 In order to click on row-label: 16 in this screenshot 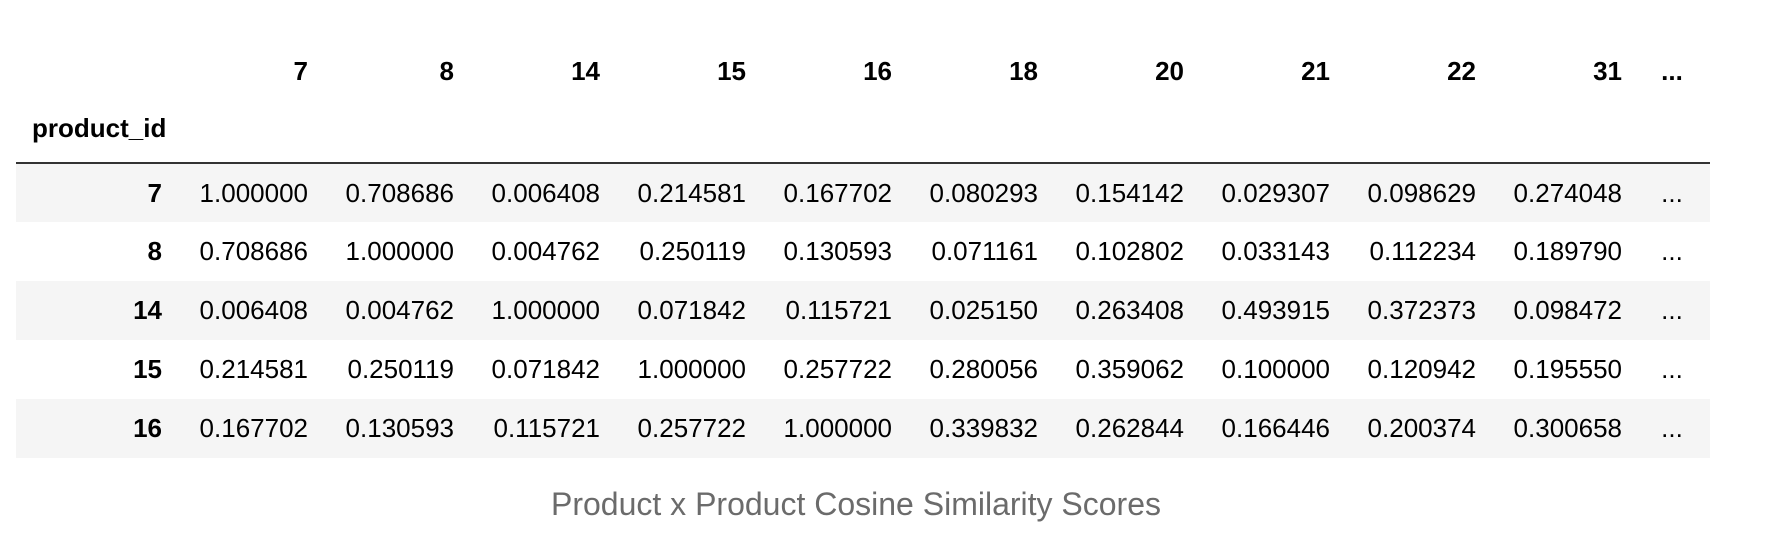, I will do `click(147, 428)`.